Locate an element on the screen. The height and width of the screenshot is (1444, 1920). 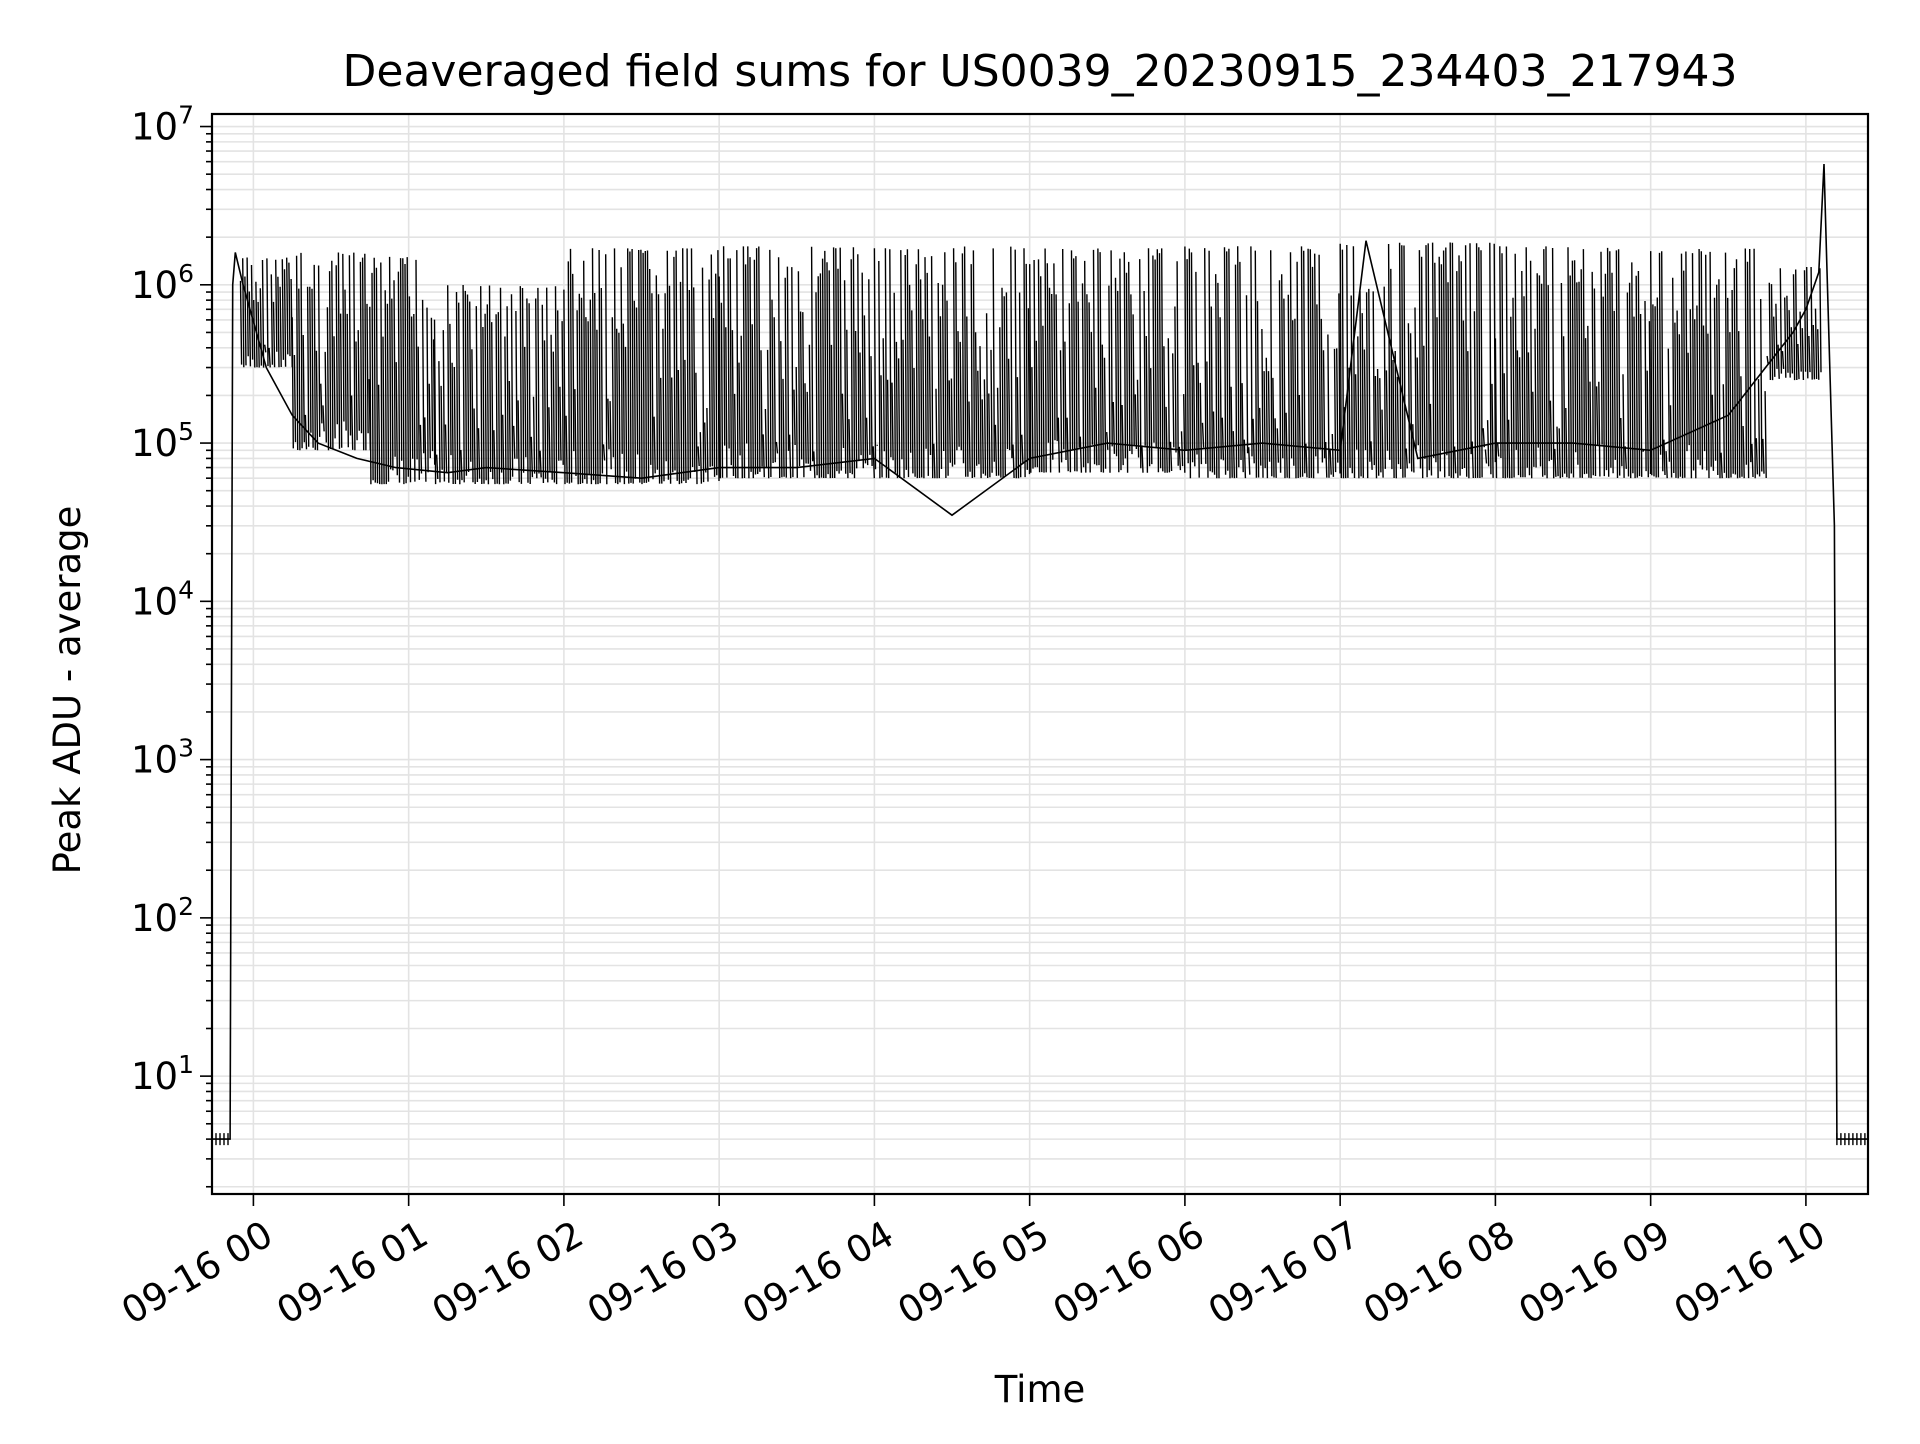
y-tick-label: 10⁵ is located at coordinates (162, 441).